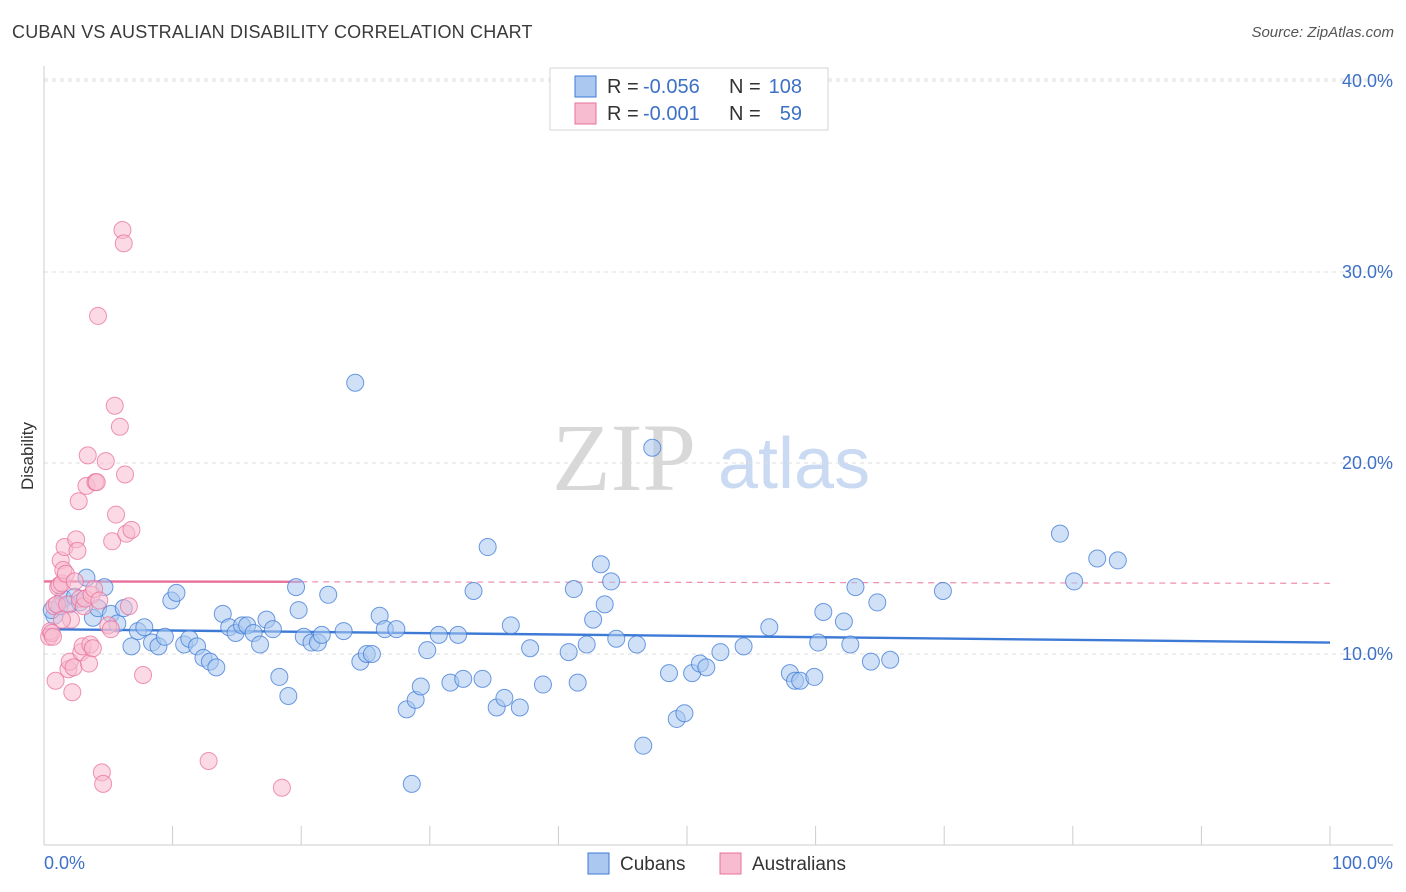  Describe the element at coordinates (785, 87) in the screenshot. I see `legend-n-value-1: 108` at that location.